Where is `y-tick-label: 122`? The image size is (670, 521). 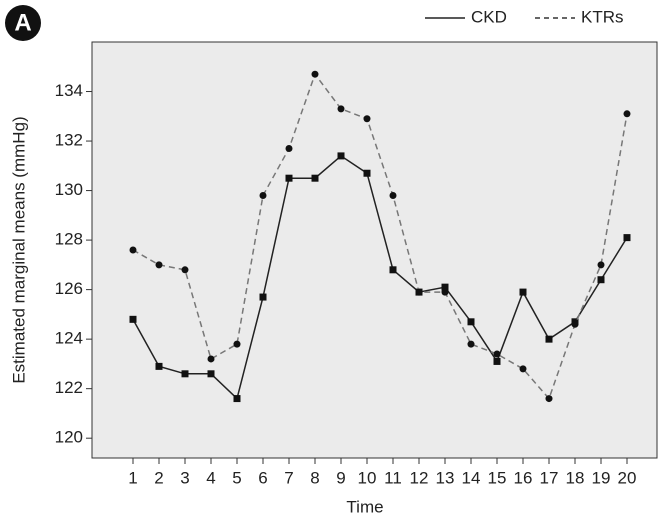
y-tick-label: 122 is located at coordinates (69, 387).